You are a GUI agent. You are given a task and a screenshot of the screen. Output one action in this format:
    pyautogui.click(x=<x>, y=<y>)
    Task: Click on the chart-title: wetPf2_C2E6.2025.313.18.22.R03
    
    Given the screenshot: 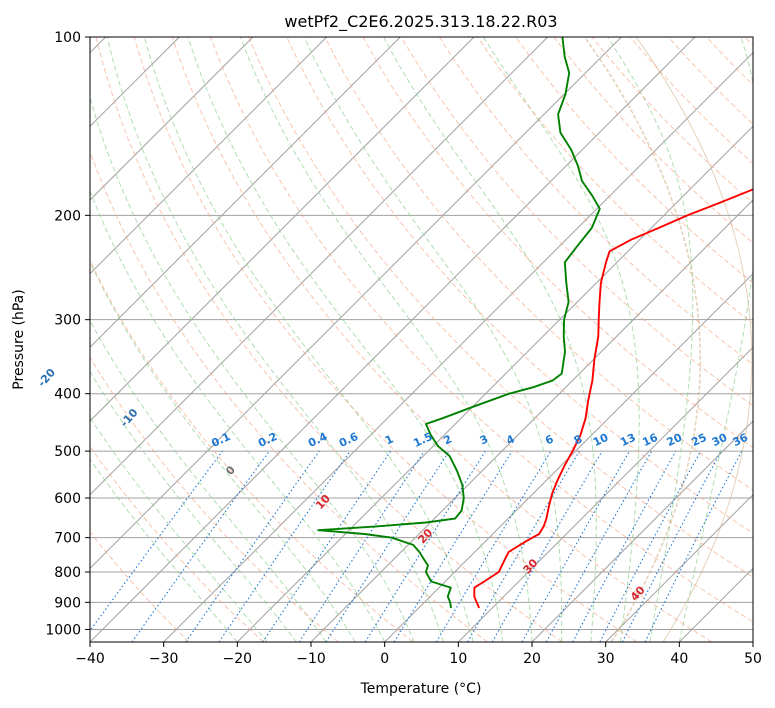 What is the action you would take?
    pyautogui.click(x=420, y=22)
    